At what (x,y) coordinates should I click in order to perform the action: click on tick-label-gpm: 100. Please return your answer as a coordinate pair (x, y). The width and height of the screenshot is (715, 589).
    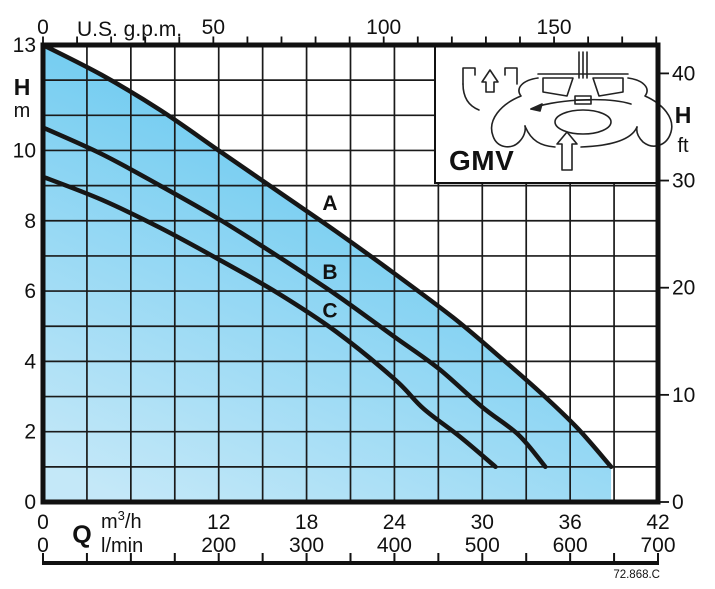
    Looking at the image, I should click on (383, 27).